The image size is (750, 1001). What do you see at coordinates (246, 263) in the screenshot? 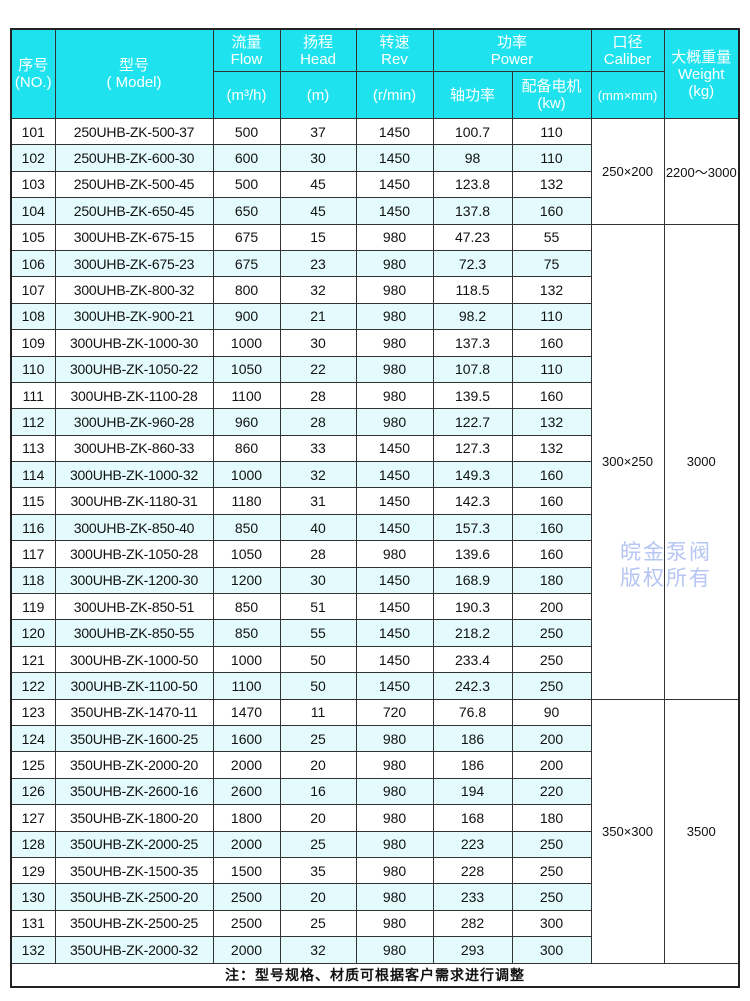
I see `cell-flow: 675` at bounding box center [246, 263].